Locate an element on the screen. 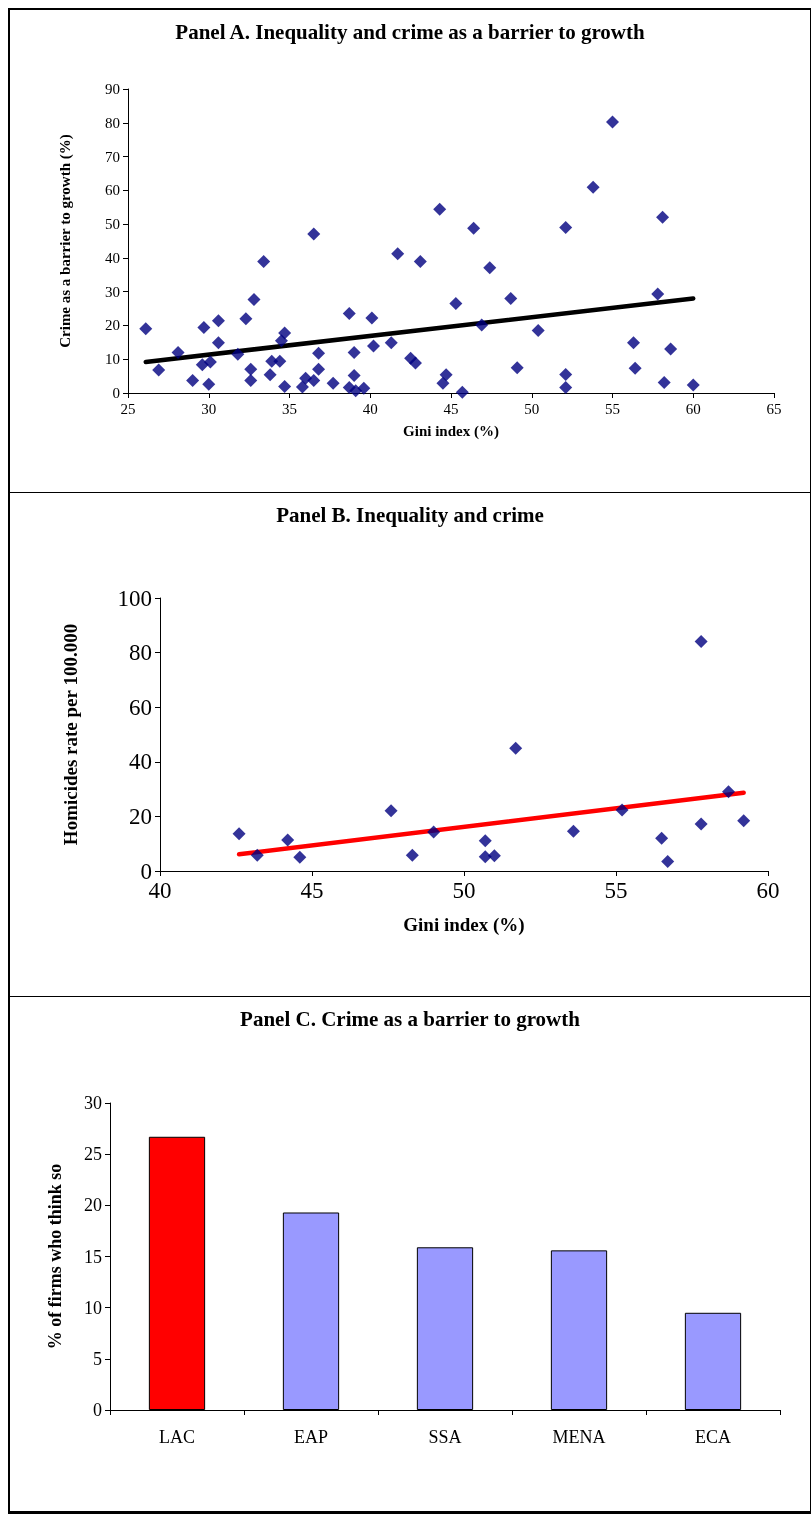 This screenshot has height=1521, width=811. chart-title: Panel C. Crime as a barrier to growth is located at coordinates (410, 1018).